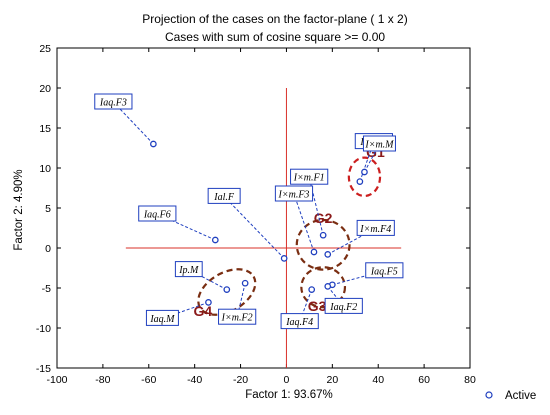 This screenshot has width=550, height=415. What do you see at coordinates (287, 380) in the screenshot?
I see `x-tick-label: 0` at bounding box center [287, 380].